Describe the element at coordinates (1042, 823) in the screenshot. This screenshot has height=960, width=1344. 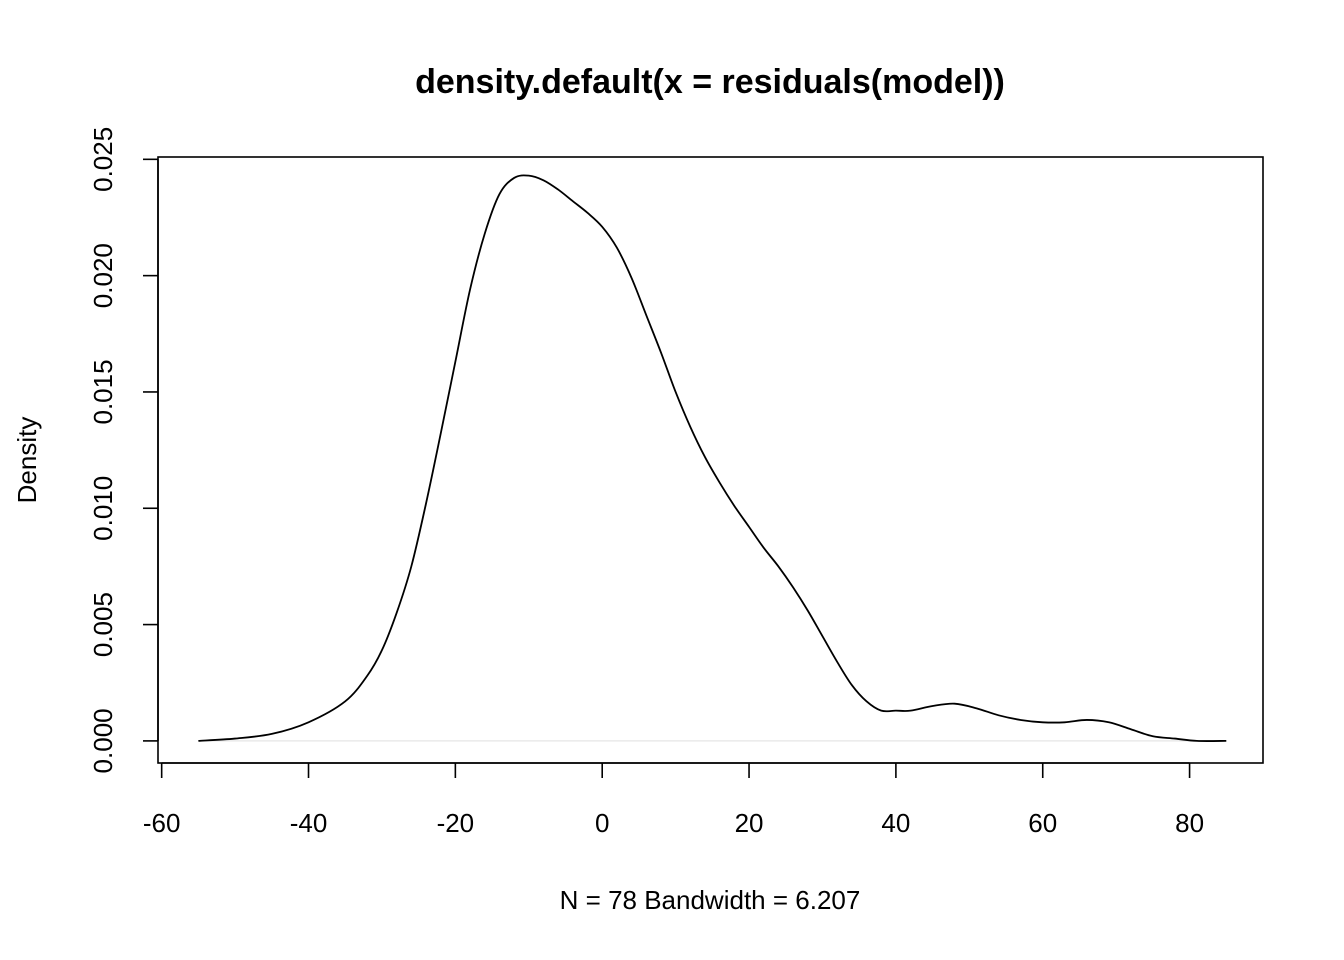
I see `x-tick-label: 60` at that location.